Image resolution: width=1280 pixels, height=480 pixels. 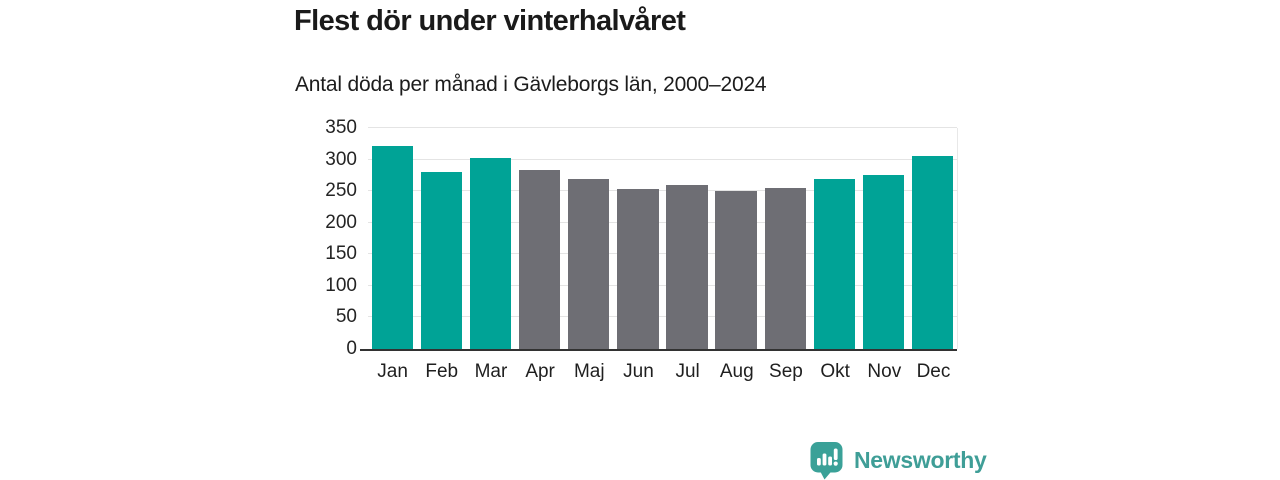 I want to click on bar-sep, so click(x=785, y=268).